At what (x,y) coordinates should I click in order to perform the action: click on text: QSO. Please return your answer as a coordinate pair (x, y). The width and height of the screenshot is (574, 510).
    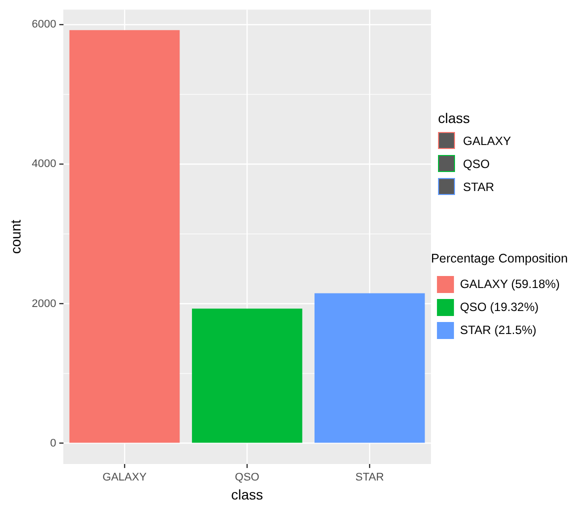
    Looking at the image, I should click on (476, 163).